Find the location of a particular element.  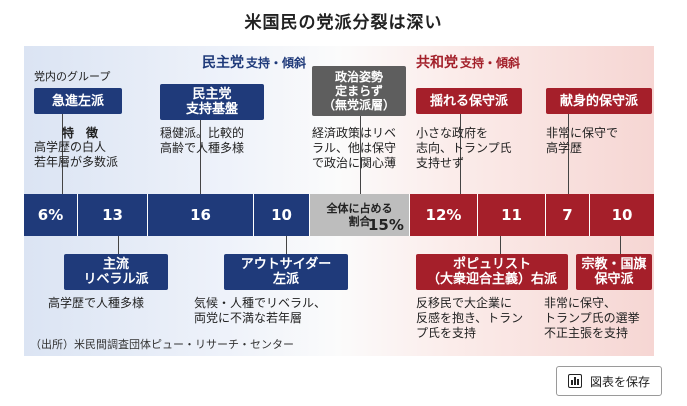

group-label-undecided: 政治姿勢 定まらず （無党派層） is located at coordinates (359, 91).